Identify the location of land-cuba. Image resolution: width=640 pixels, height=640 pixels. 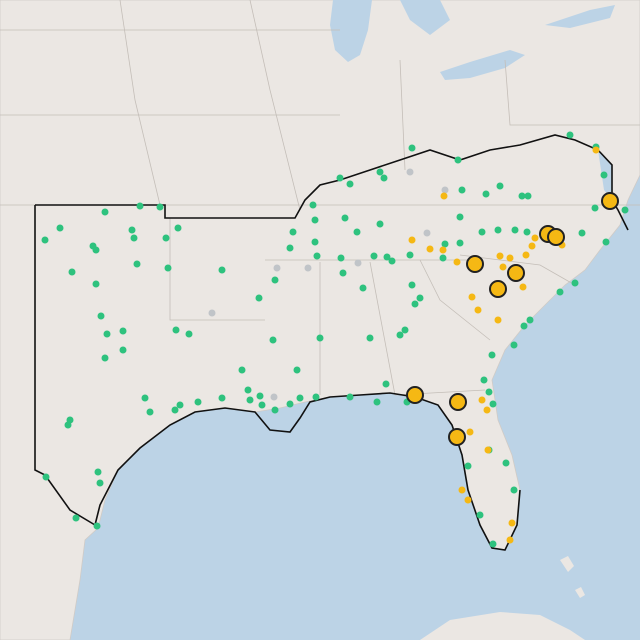
(502, 626).